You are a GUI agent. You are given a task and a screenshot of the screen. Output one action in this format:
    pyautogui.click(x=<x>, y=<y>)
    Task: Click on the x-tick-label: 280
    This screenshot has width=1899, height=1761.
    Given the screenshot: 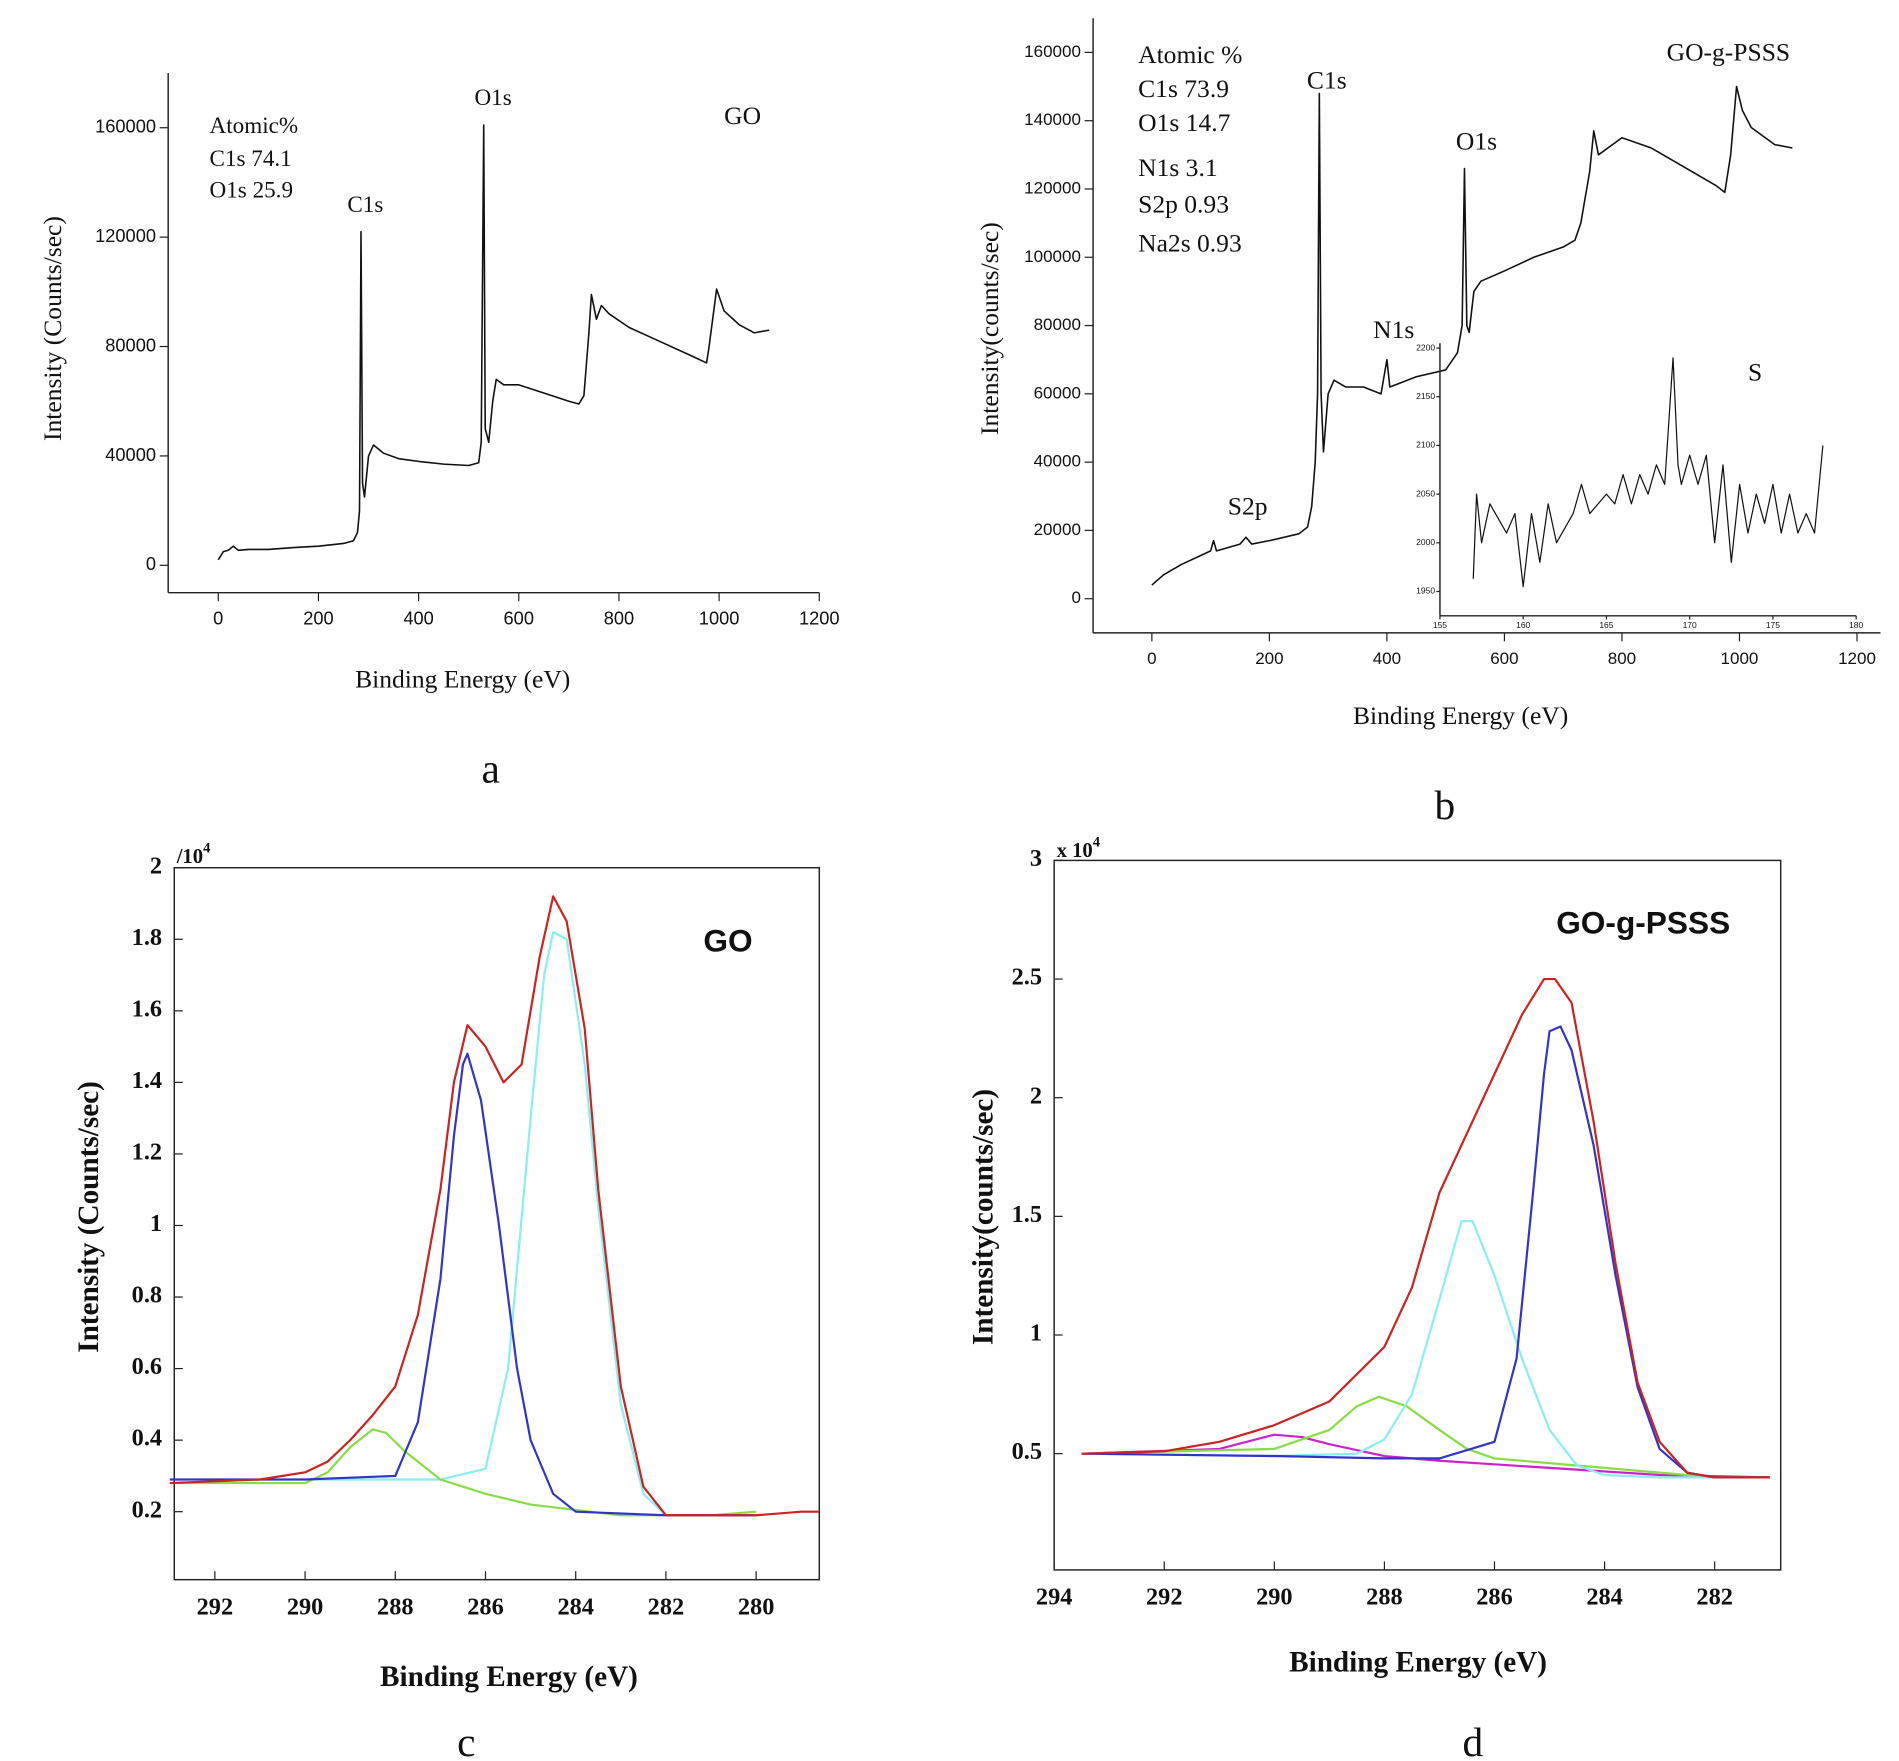 What is the action you would take?
    pyautogui.click(x=756, y=1606)
    